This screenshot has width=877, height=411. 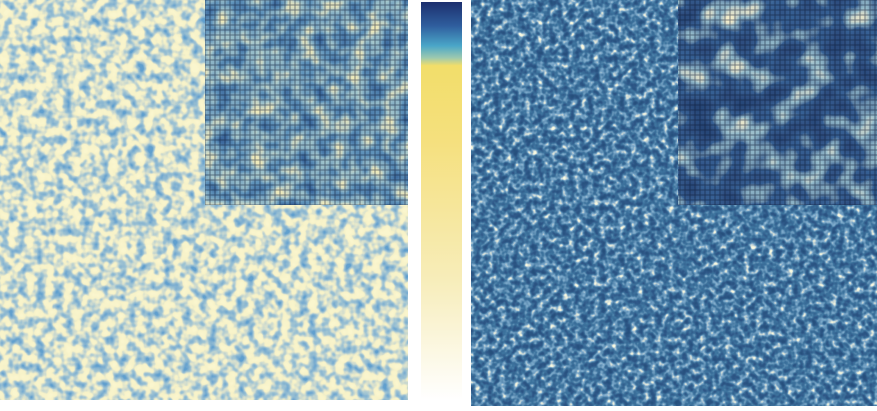 What do you see at coordinates (777, 102) in the screenshot?
I see `right-inset-grid` at bounding box center [777, 102].